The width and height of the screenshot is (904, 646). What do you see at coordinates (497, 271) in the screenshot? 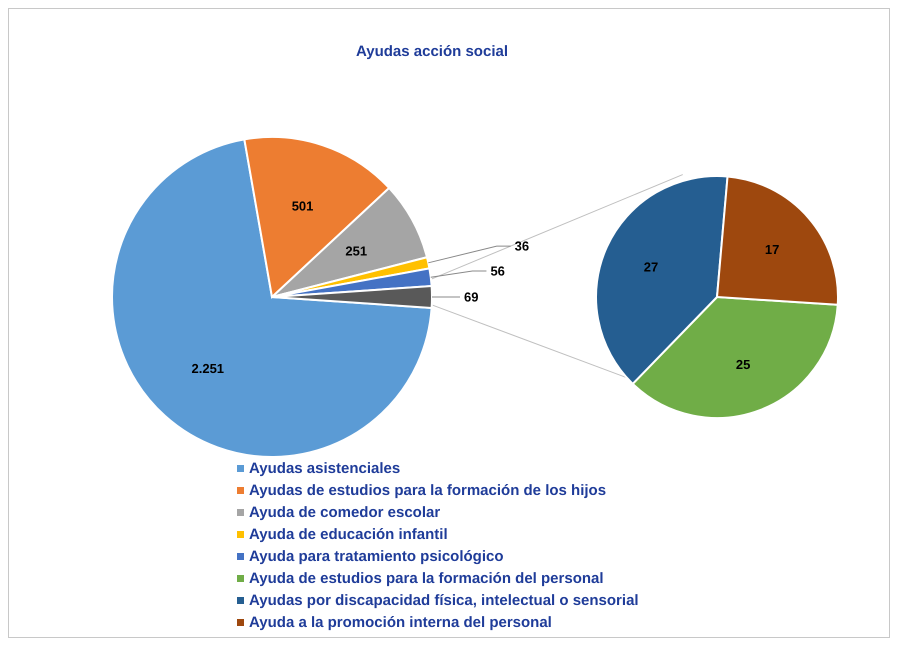
I see `data-label: 56` at bounding box center [497, 271].